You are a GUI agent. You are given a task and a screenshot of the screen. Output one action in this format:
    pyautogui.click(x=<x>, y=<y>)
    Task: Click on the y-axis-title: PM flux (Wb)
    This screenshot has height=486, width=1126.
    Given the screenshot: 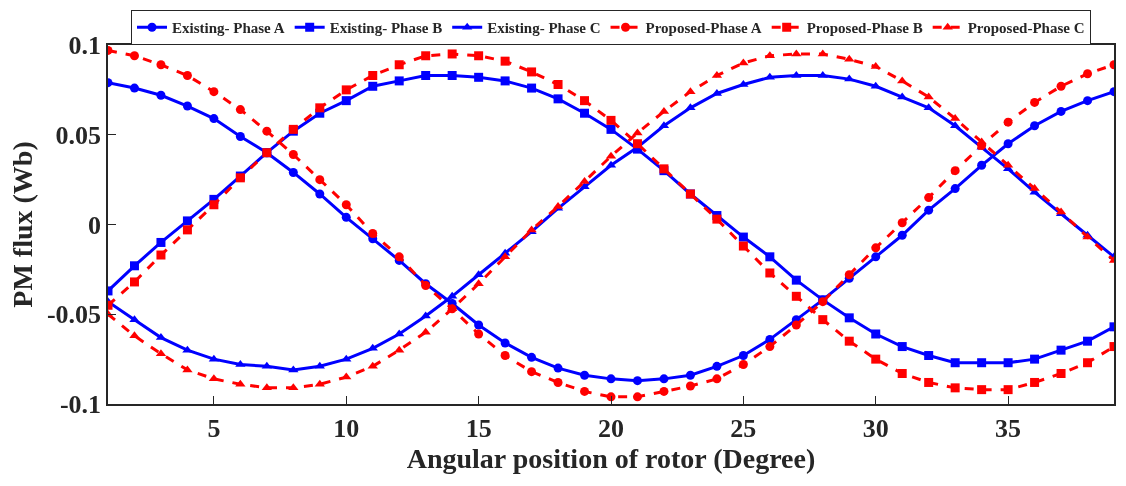 What is the action you would take?
    pyautogui.click(x=23, y=224)
    